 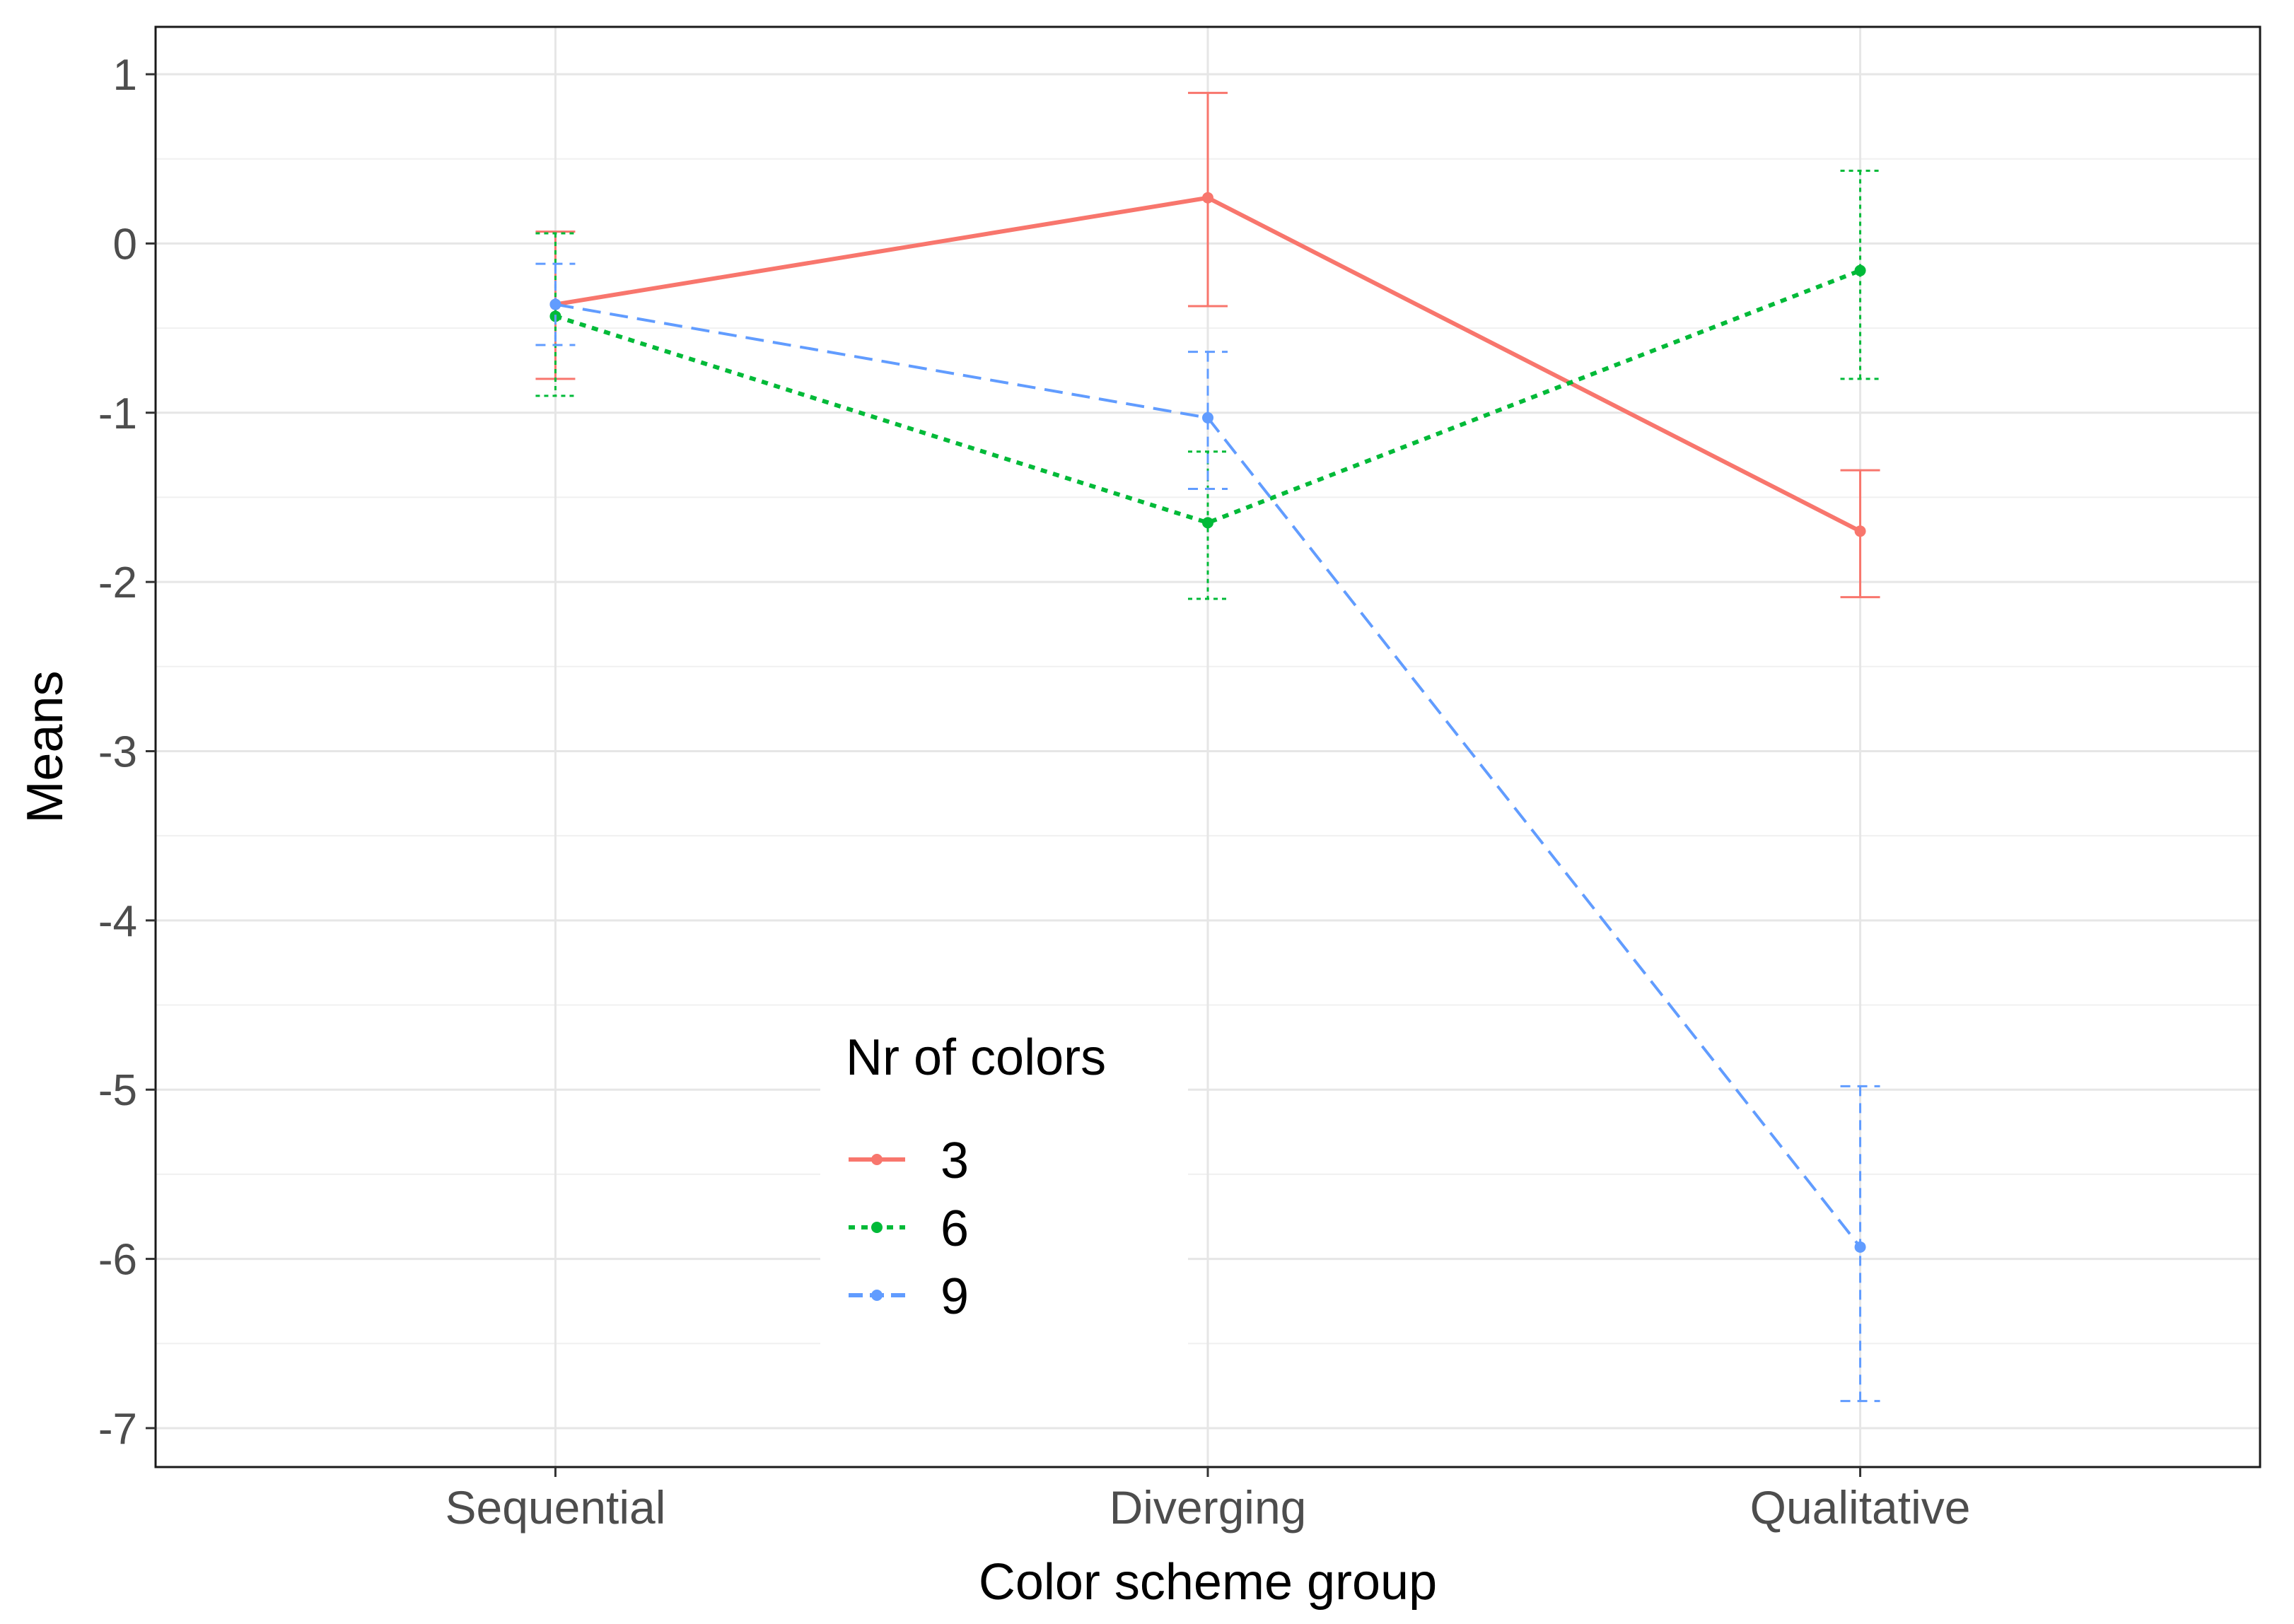 What do you see at coordinates (909, 1161) in the screenshot?
I see `legend-item-3: 3` at bounding box center [909, 1161].